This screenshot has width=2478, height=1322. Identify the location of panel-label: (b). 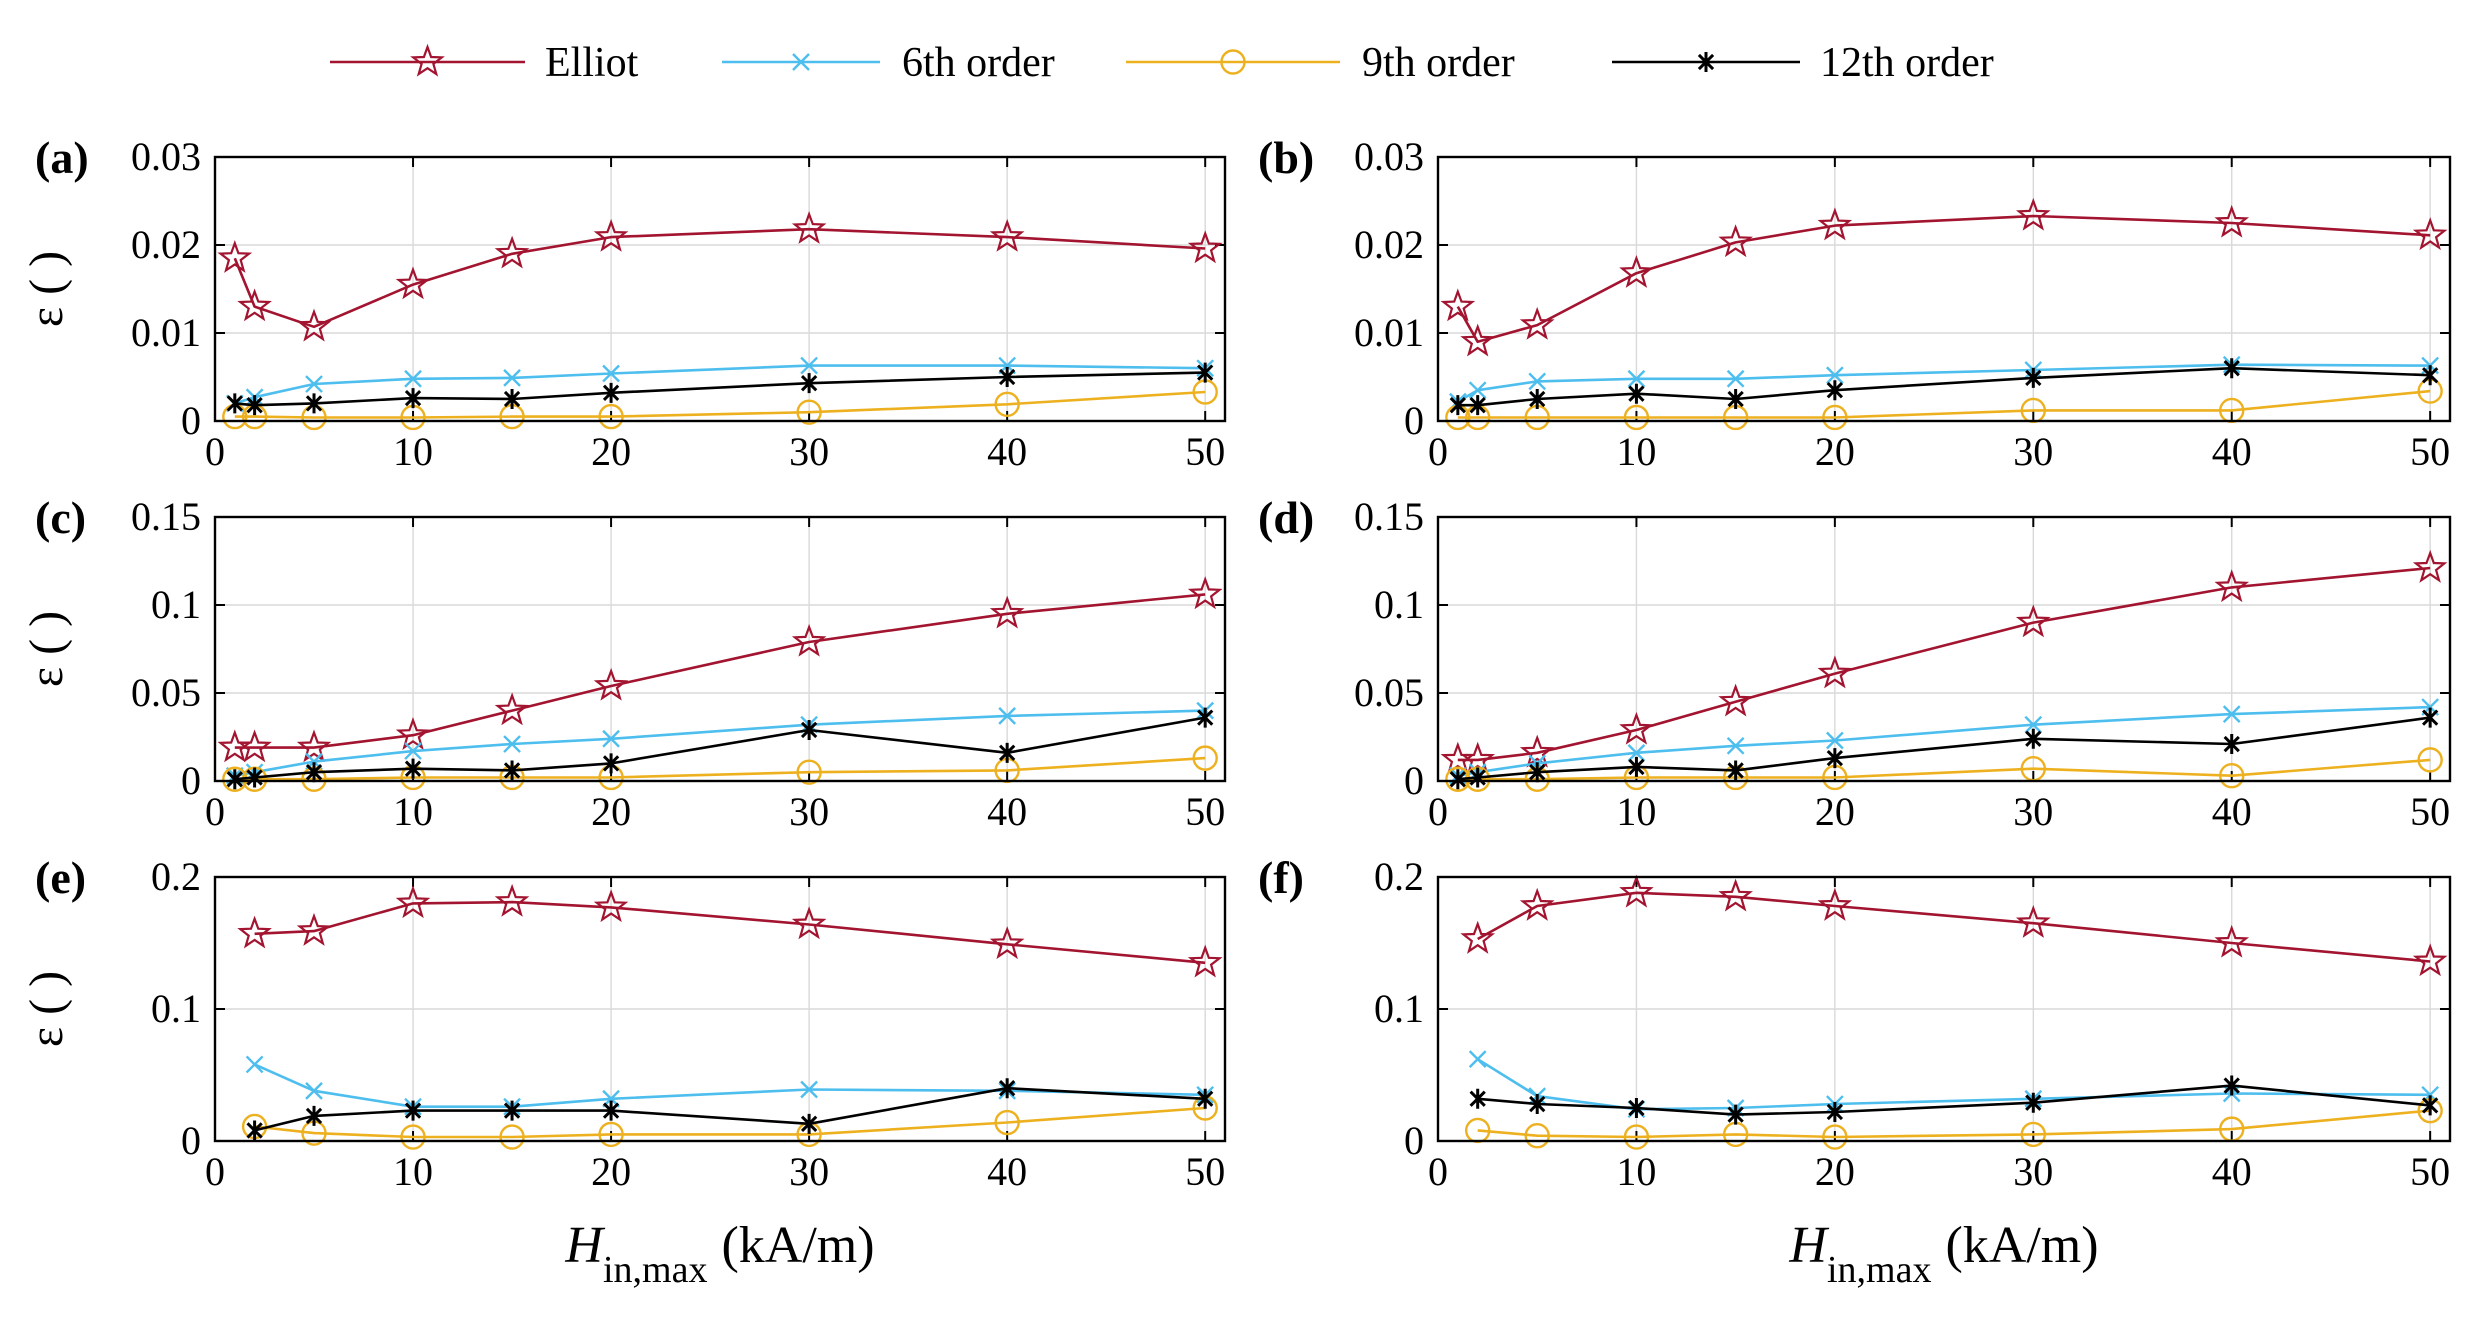
(1286, 157).